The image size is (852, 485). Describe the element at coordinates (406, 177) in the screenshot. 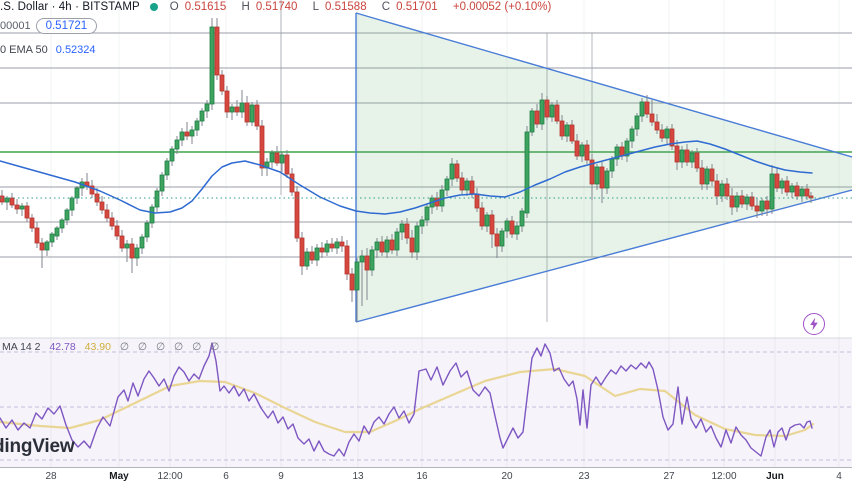

I see `ema50-line` at that location.